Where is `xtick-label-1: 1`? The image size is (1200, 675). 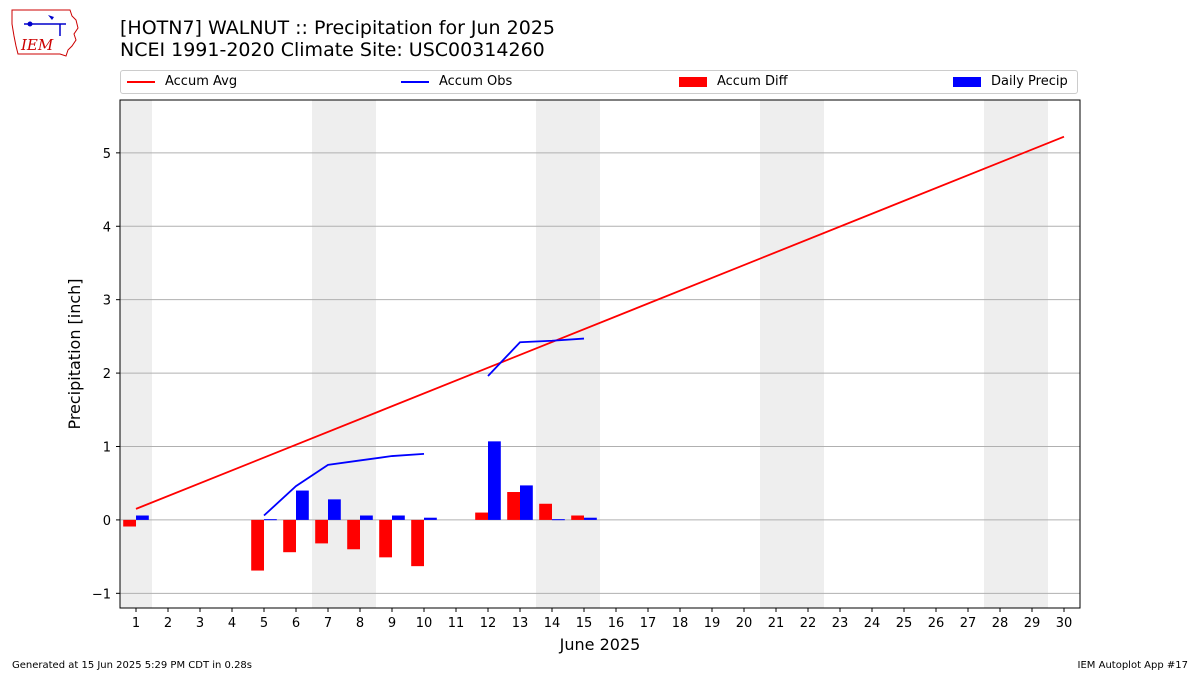 xtick-label-1: 1 is located at coordinates (136, 623).